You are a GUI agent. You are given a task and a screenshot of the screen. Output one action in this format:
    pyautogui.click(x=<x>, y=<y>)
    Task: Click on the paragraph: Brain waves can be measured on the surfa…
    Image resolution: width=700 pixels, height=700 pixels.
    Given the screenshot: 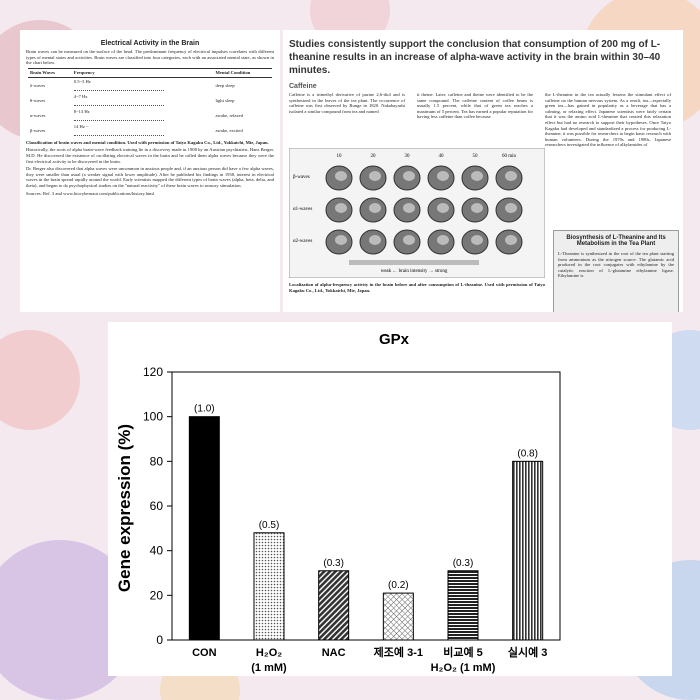 What is the action you would take?
    pyautogui.click(x=150, y=57)
    